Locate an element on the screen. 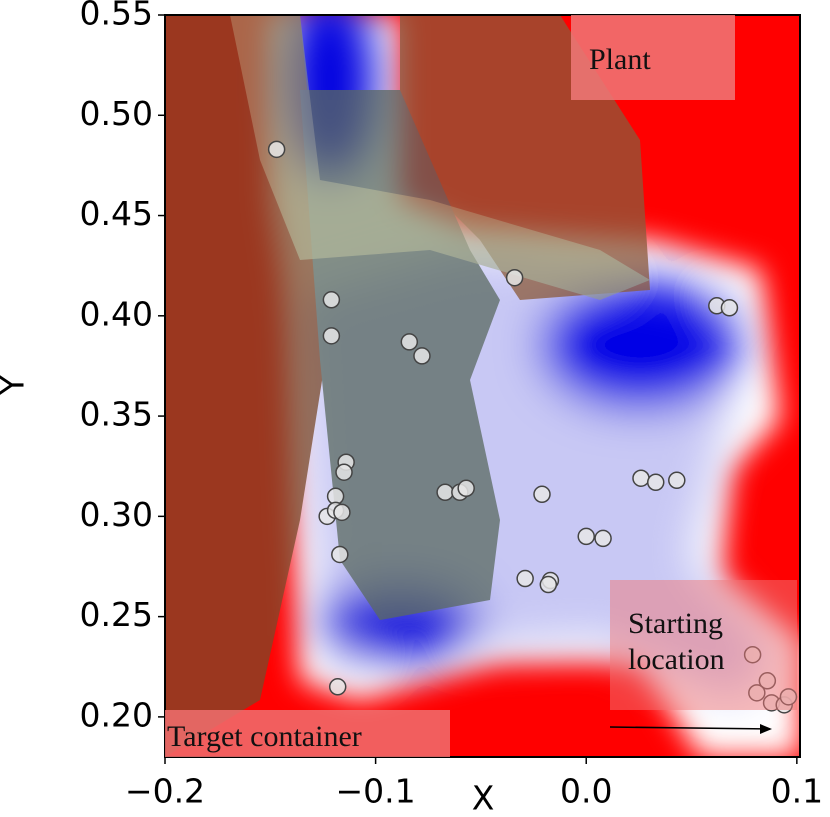  y-tick-label: 0.45 is located at coordinates (116, 213).